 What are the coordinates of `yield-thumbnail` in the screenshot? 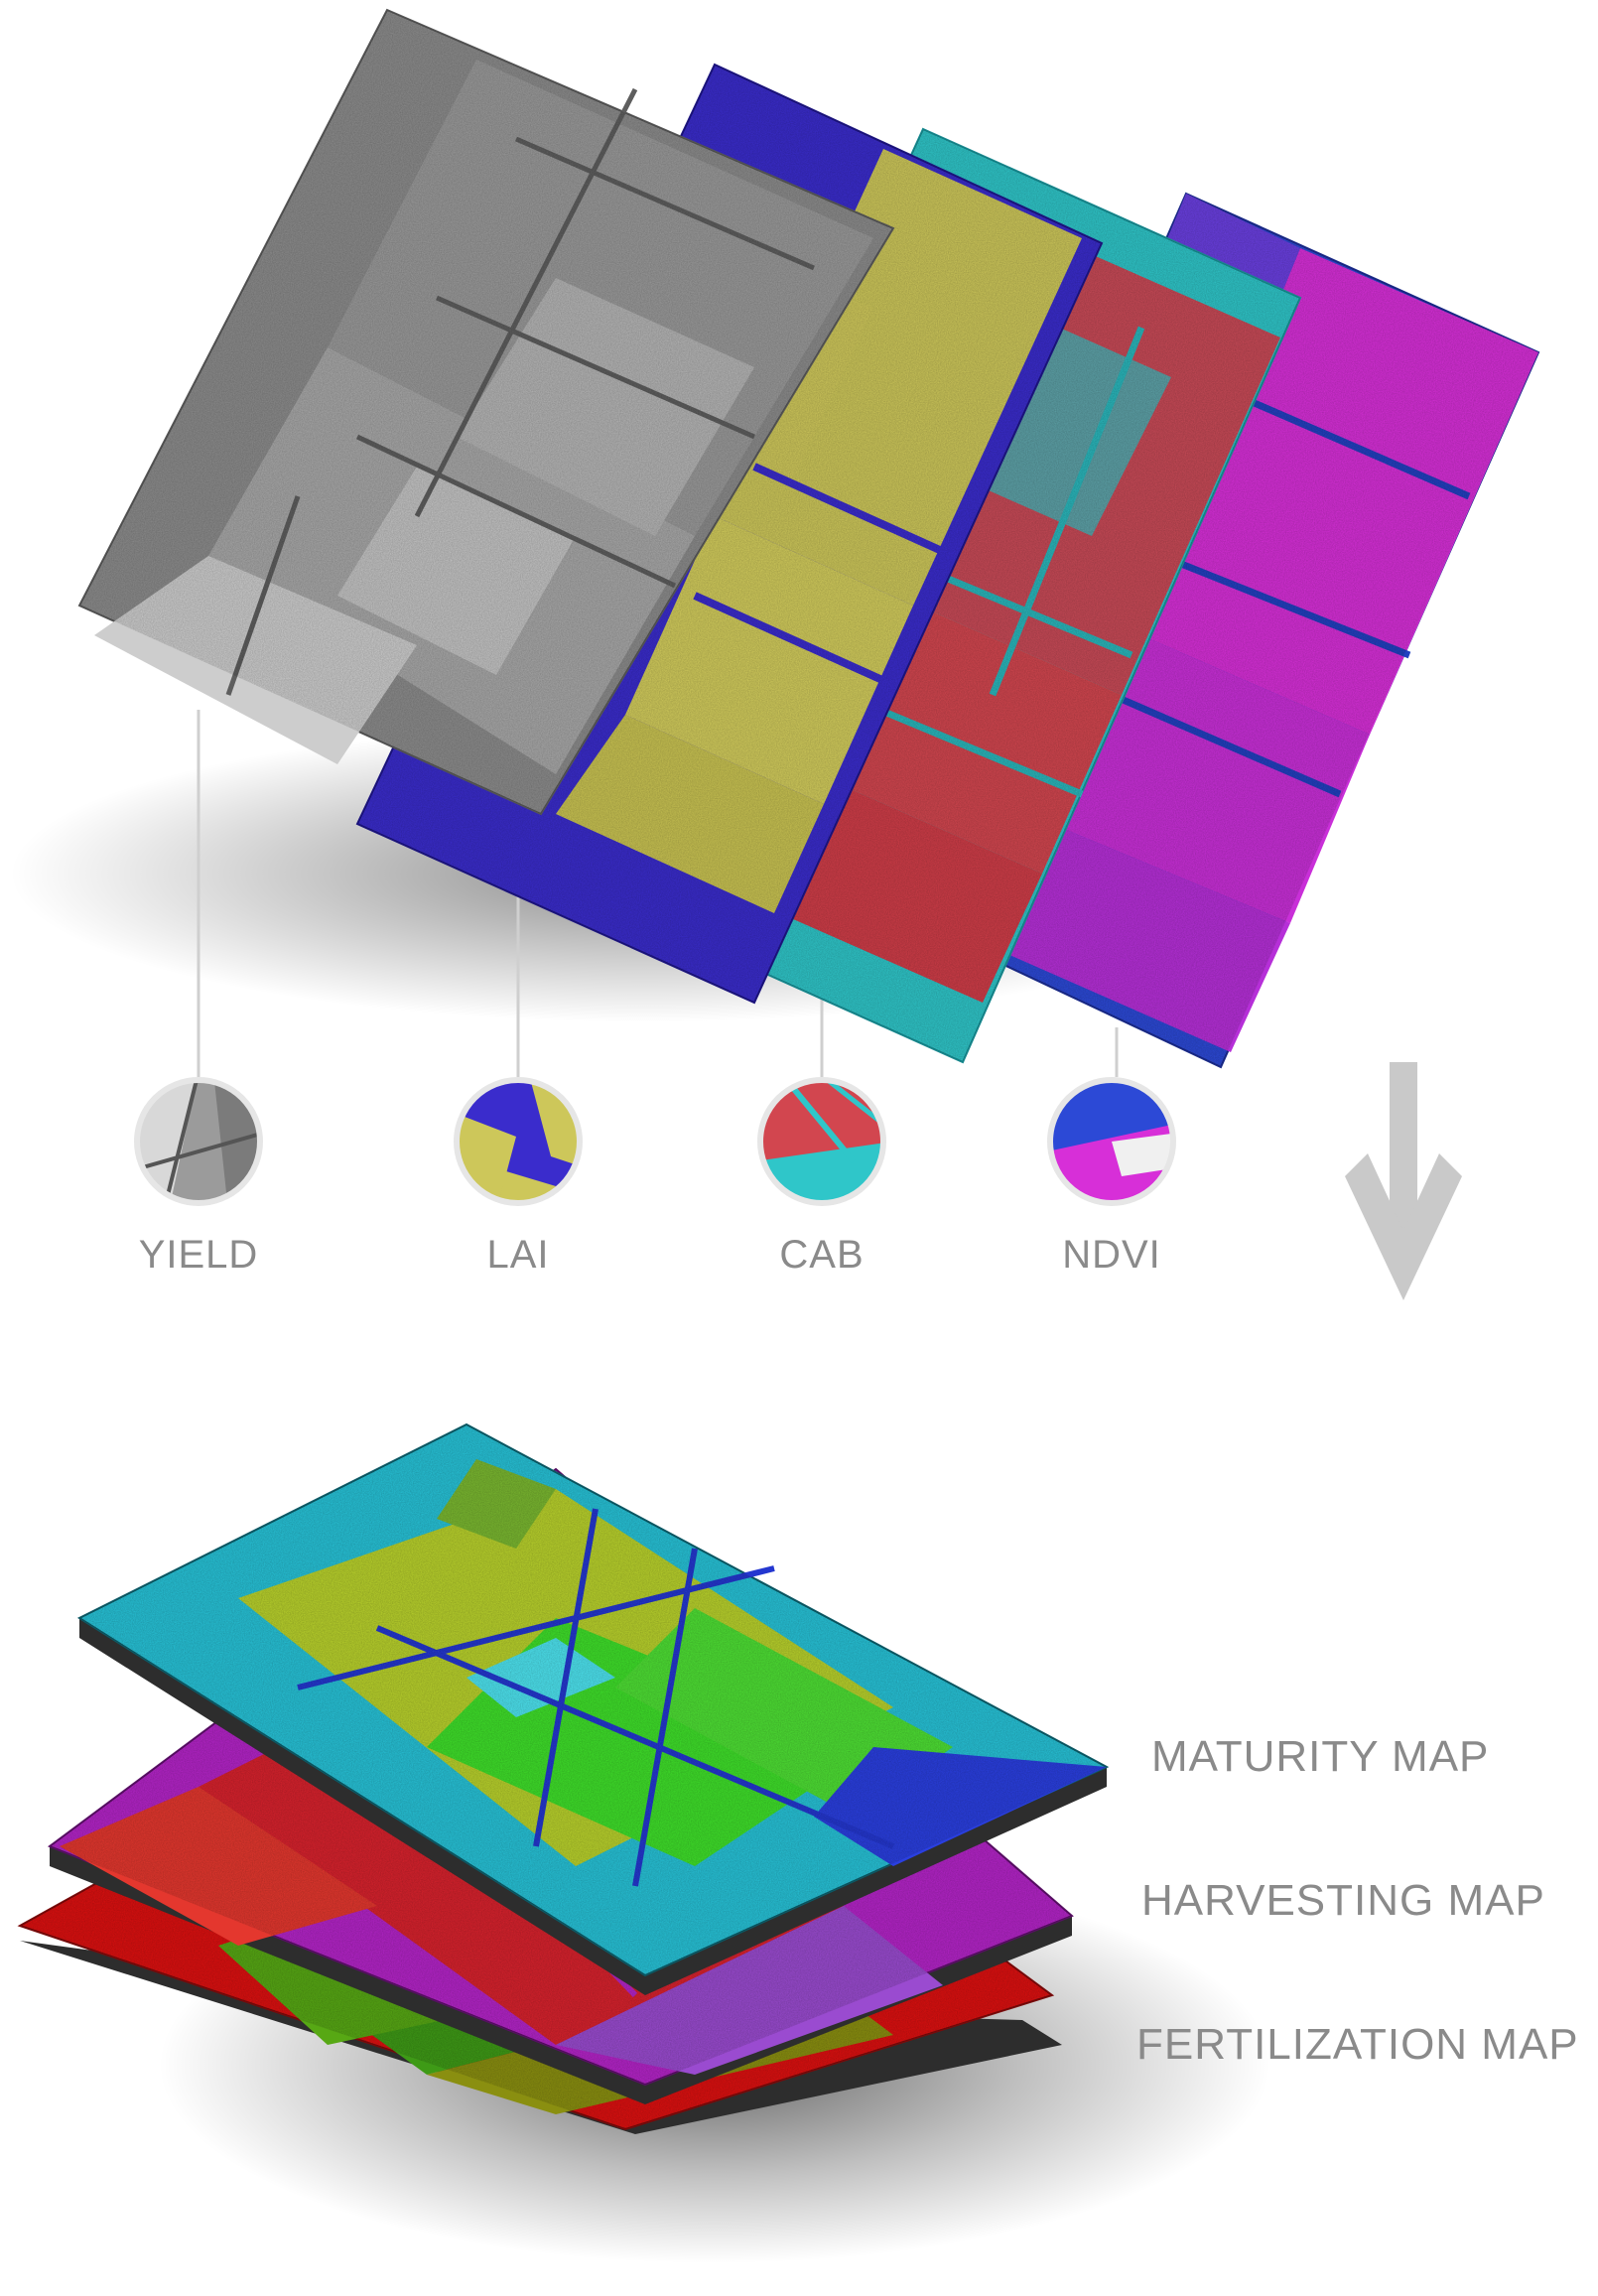 It's located at (198, 1141).